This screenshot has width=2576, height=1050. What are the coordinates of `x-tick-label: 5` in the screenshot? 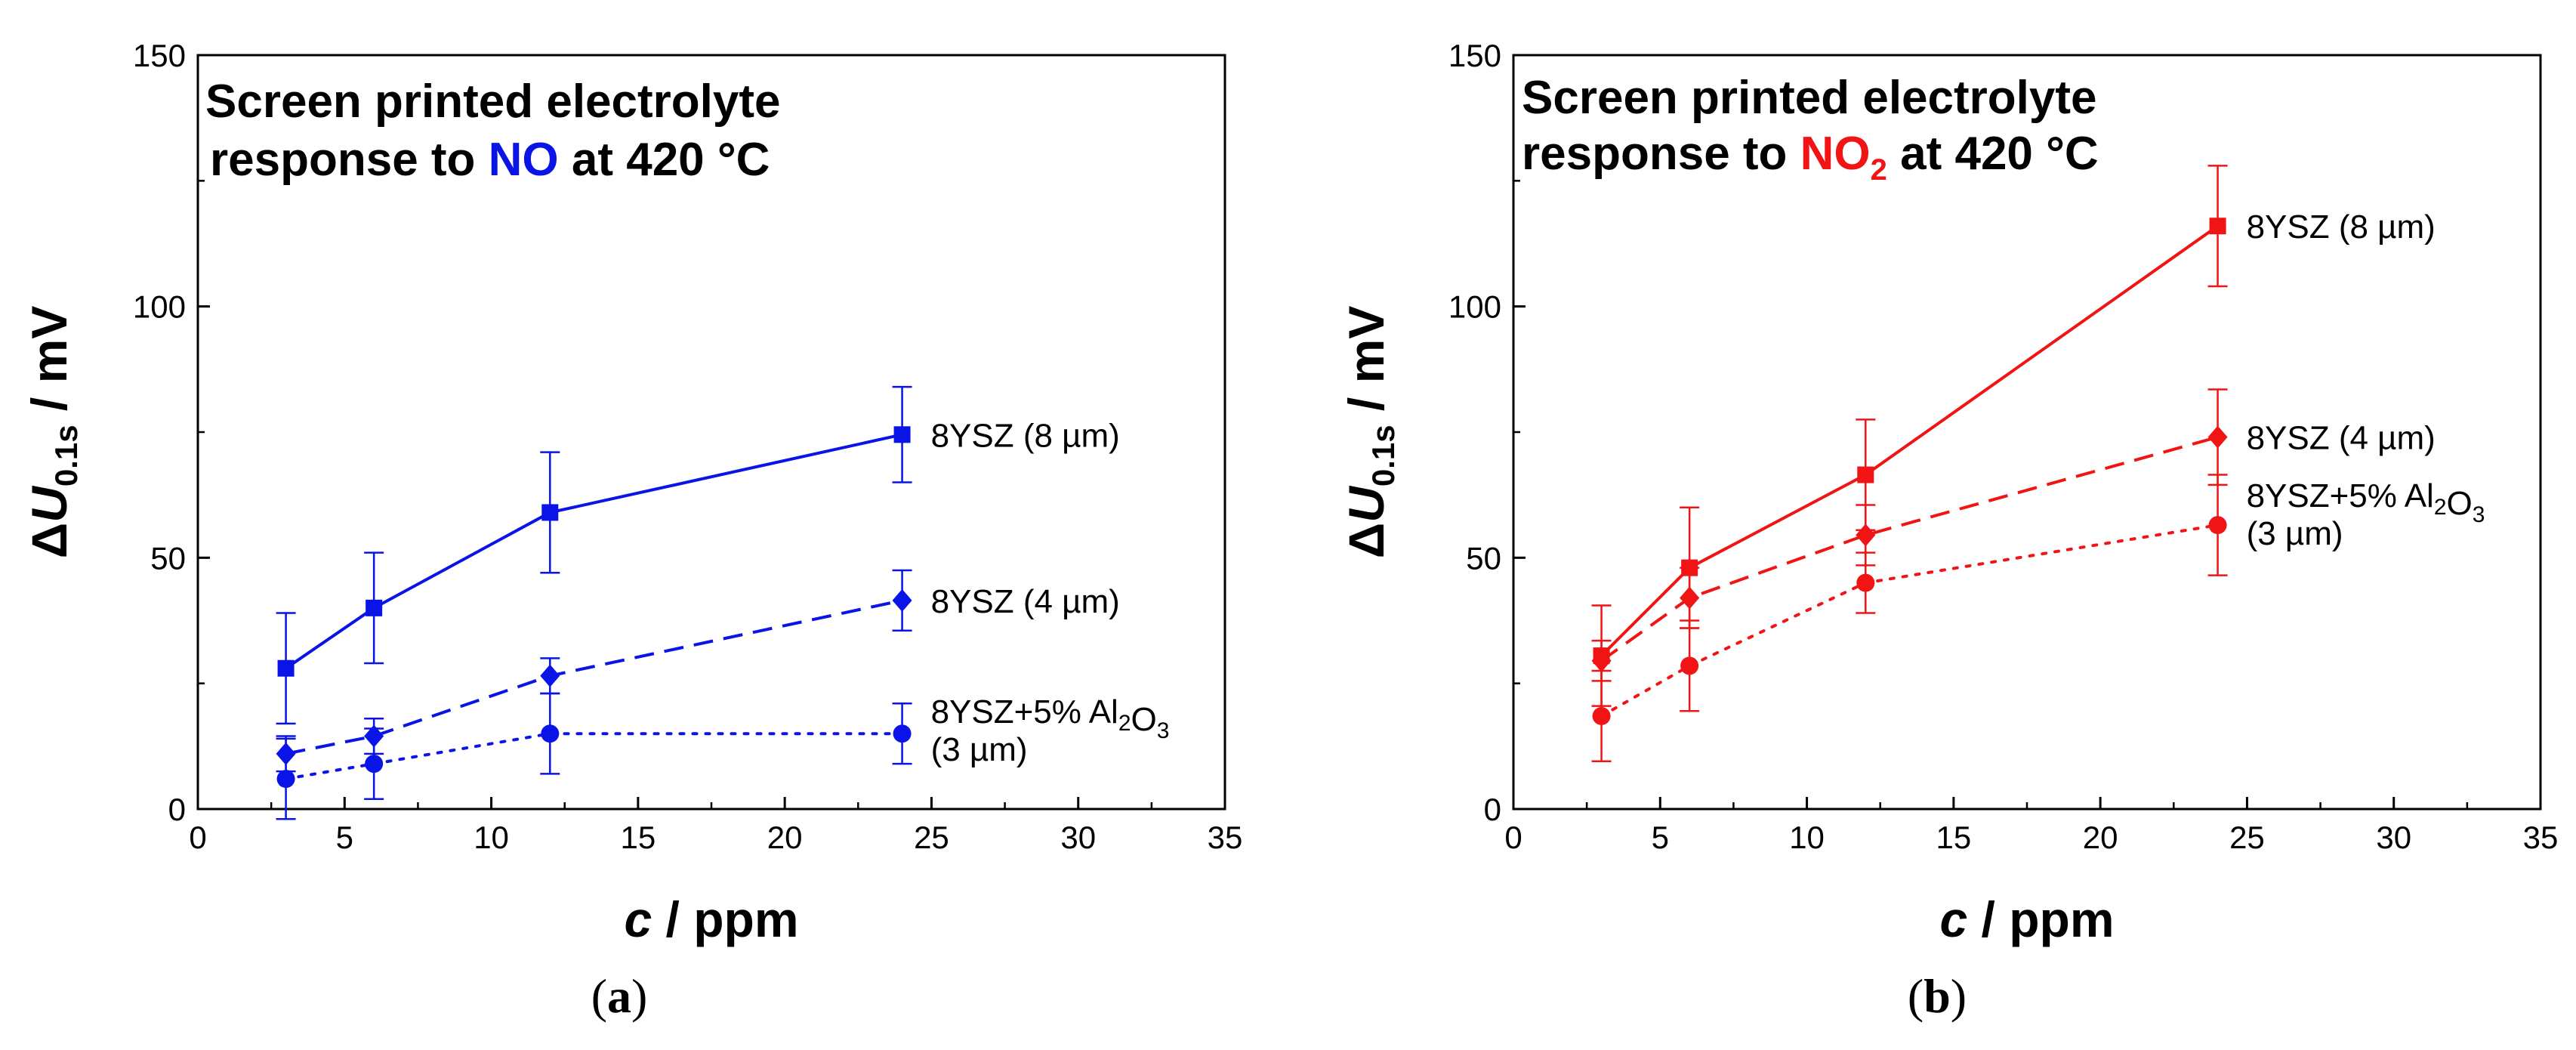 It's located at (1660, 837).